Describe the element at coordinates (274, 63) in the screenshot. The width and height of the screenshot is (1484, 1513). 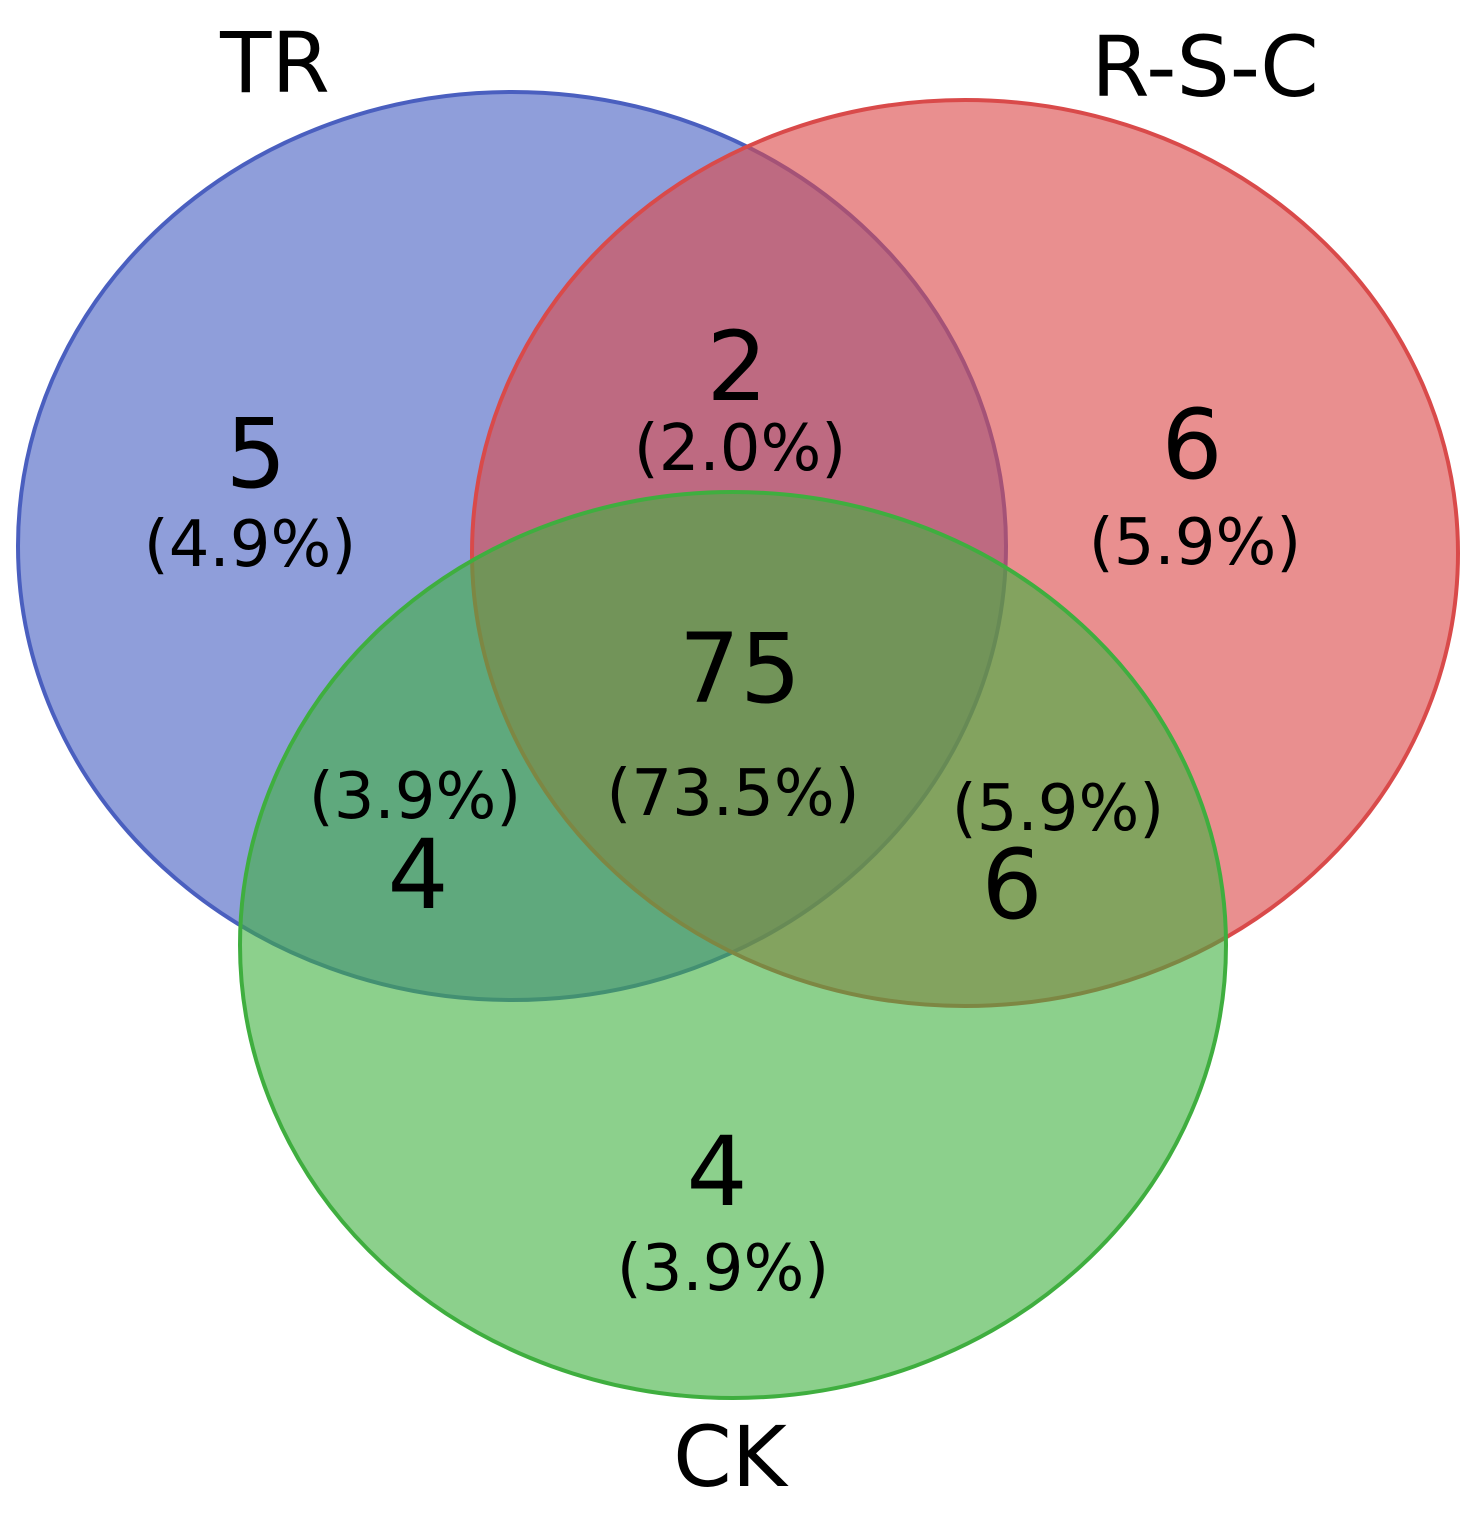
I see `set-label-tr: TR` at that location.